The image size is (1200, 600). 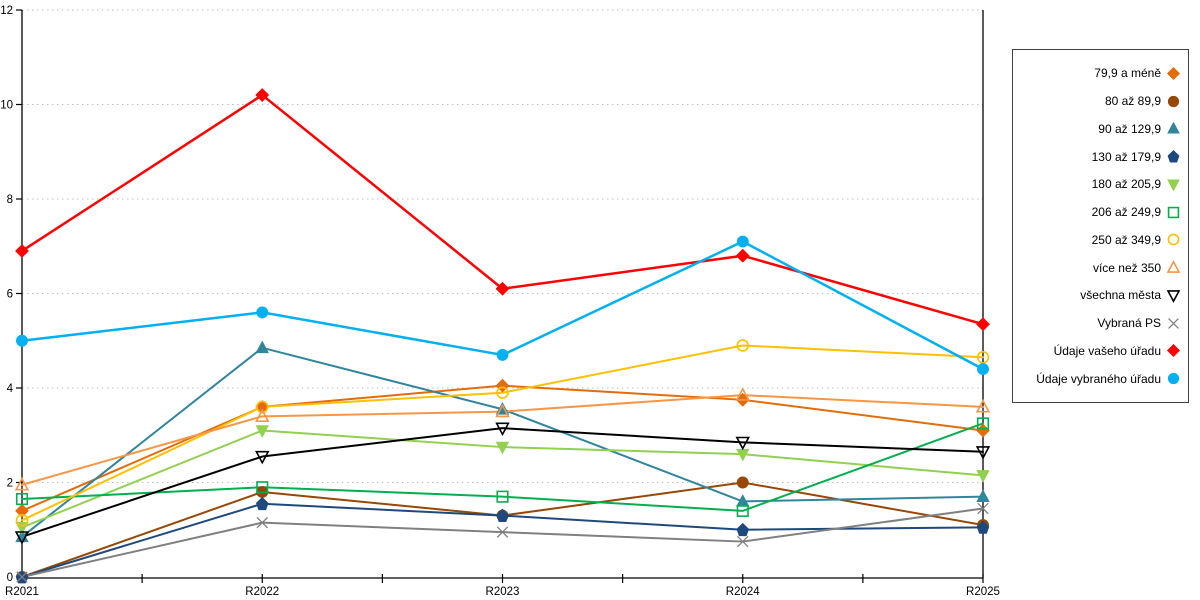 I want to click on legend-label: 80 až 89,9, so click(x=1132, y=101).